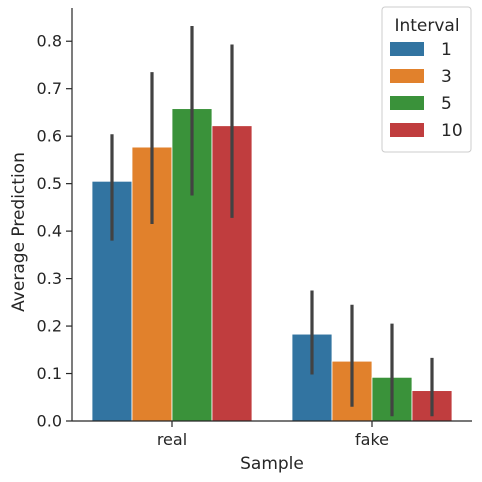 This screenshot has width=482, height=482. Describe the element at coordinates (49, 136) in the screenshot. I see `y-tick-label: 0.6` at that location.